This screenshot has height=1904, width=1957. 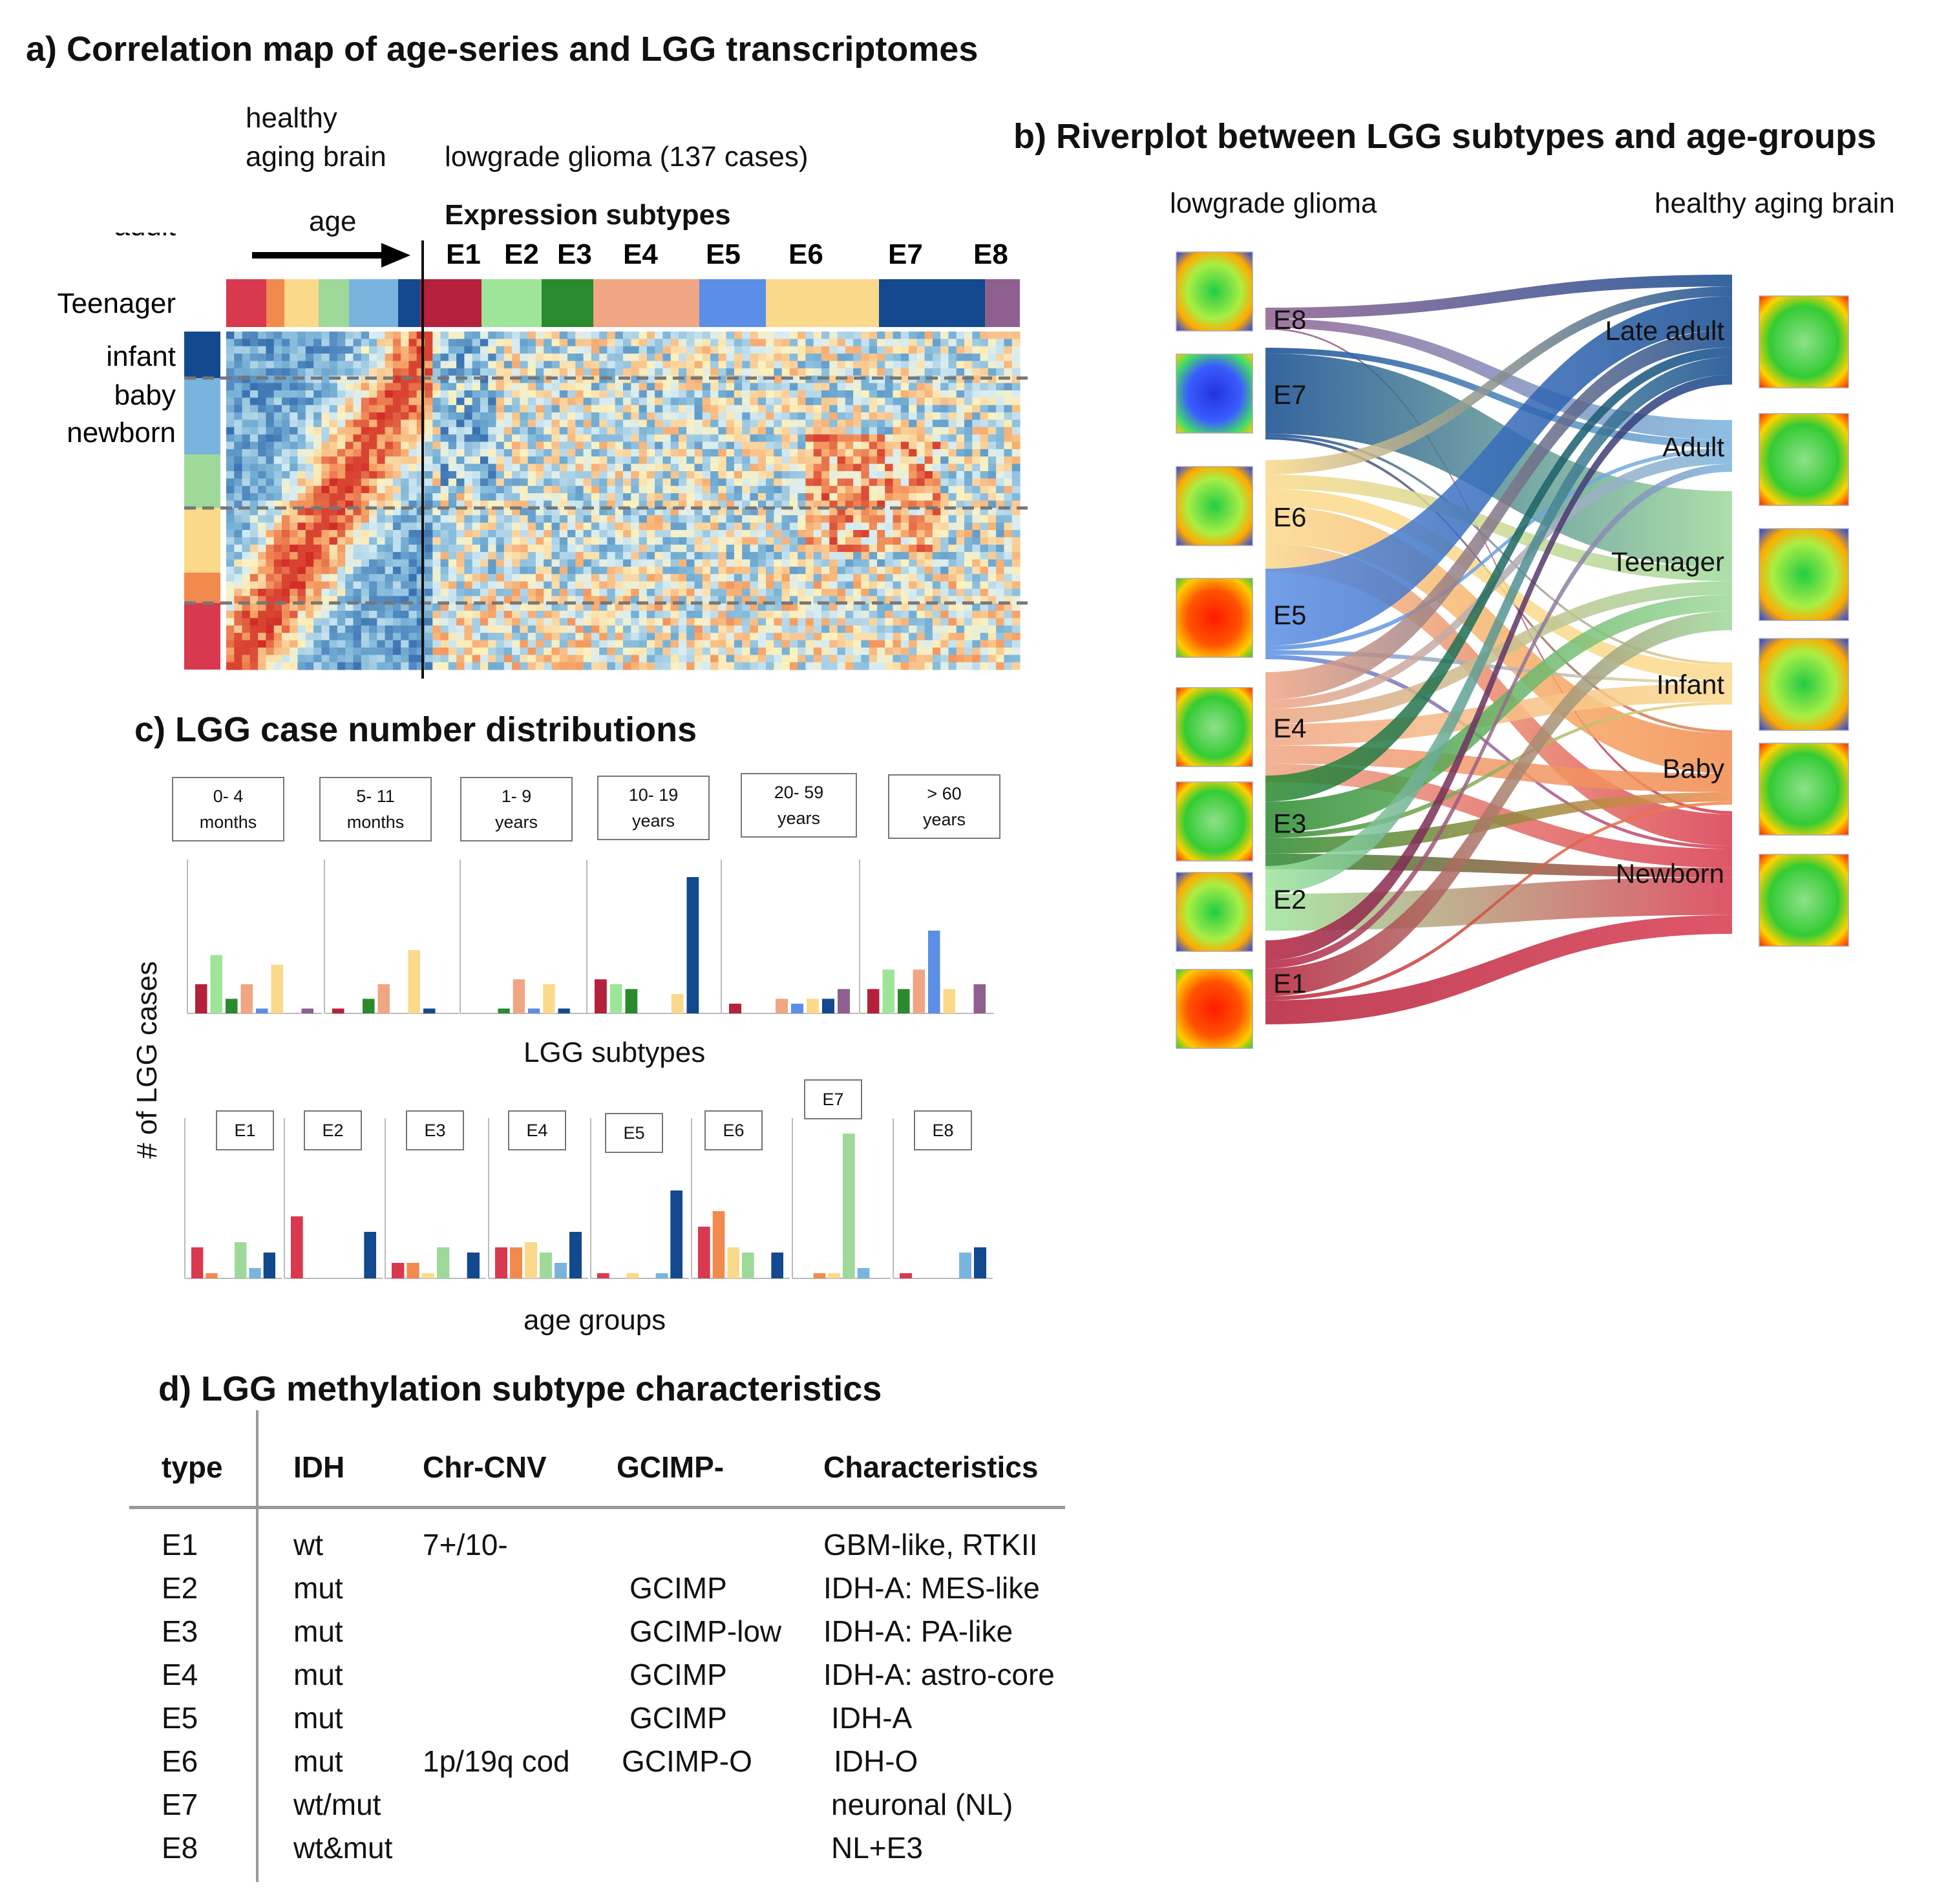 What do you see at coordinates (443, 1262) in the screenshot?
I see `bar-teenager-e3` at bounding box center [443, 1262].